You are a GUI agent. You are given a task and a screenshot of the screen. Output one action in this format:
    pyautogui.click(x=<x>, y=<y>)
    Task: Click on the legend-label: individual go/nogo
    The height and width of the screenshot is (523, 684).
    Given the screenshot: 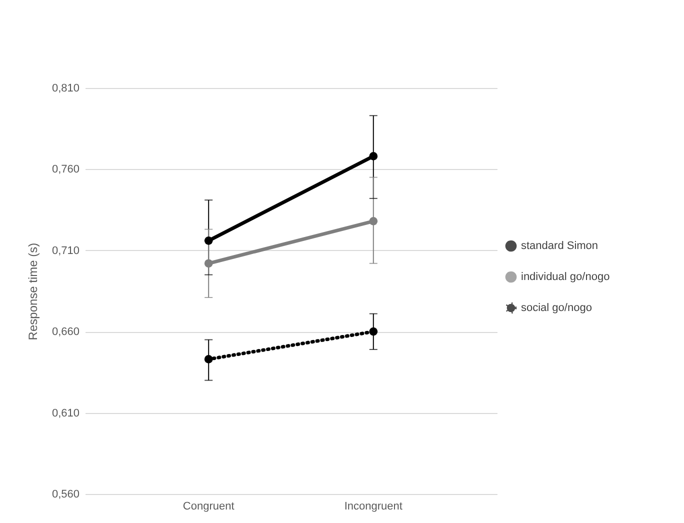 What is the action you would take?
    pyautogui.click(x=565, y=277)
    